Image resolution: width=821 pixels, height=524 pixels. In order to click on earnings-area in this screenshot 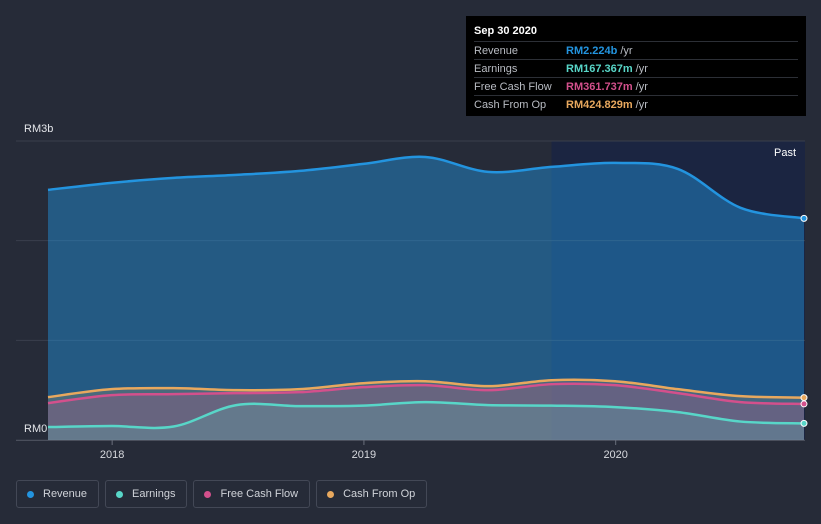, I will do `click(426, 421)`.